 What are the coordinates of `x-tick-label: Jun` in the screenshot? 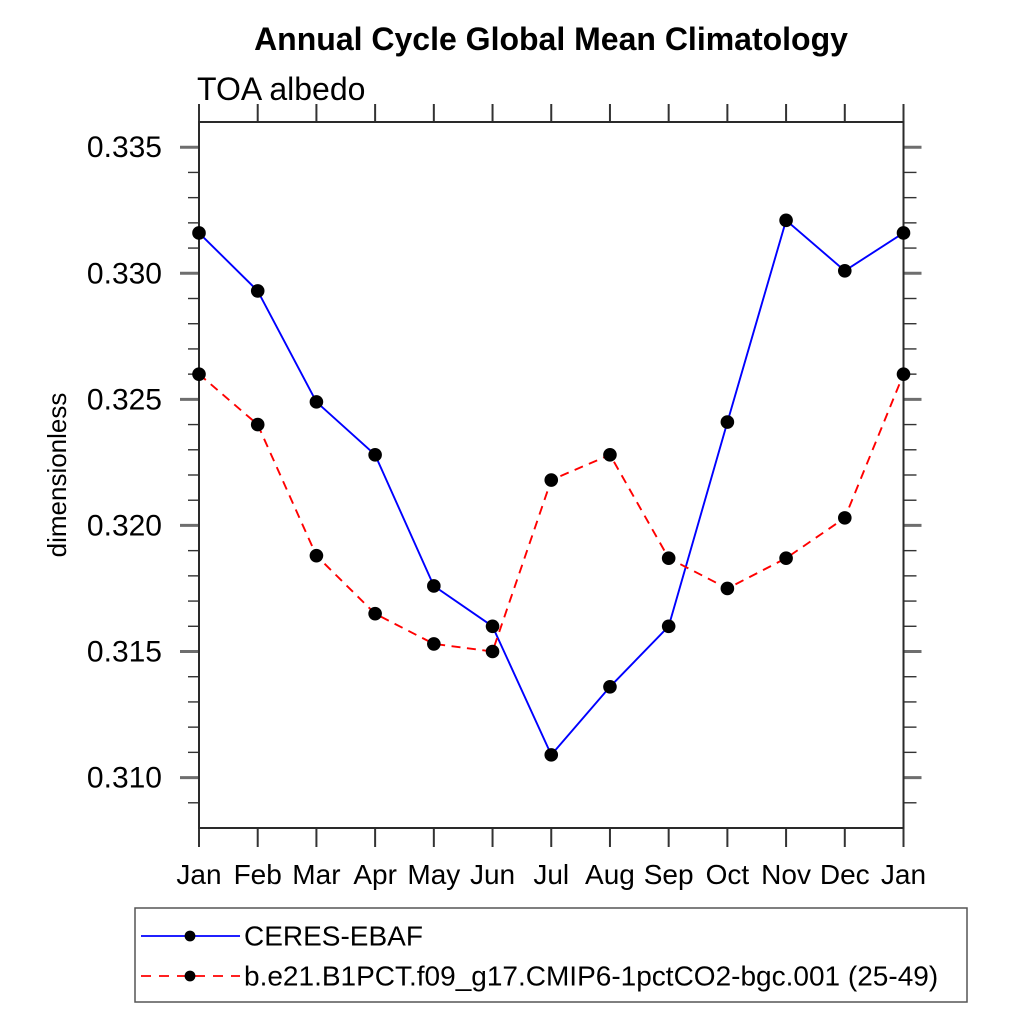 It's located at (492, 874).